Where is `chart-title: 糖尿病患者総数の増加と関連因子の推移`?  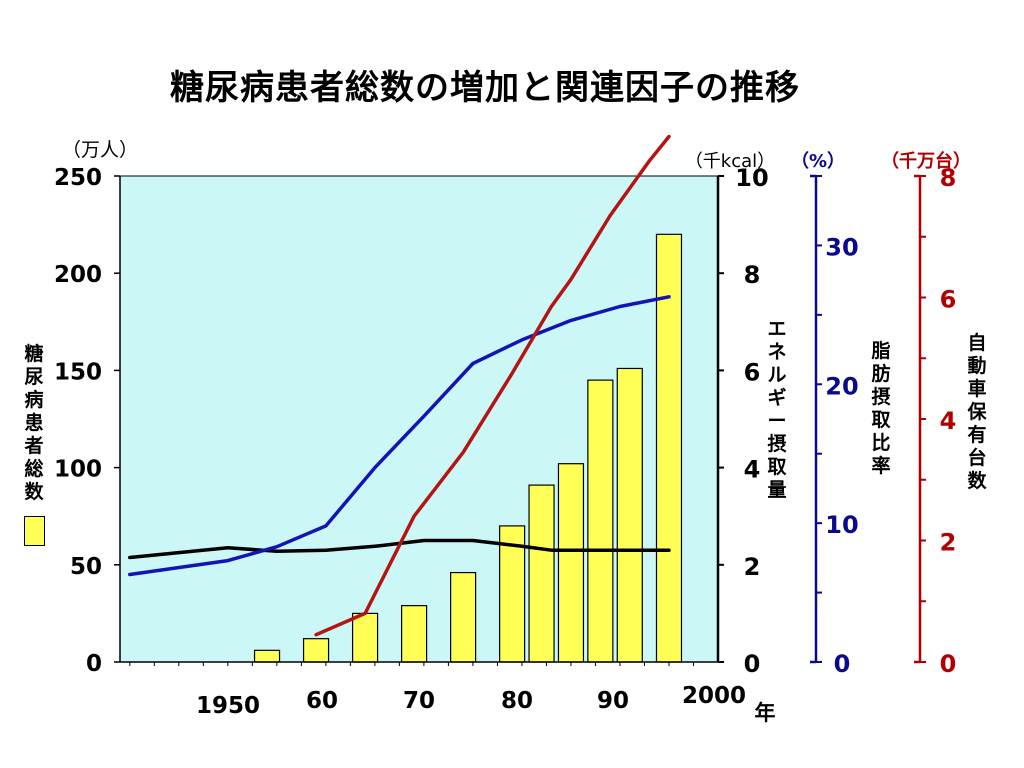 chart-title: 糖尿病患者総数の増加と関連因子の推移 is located at coordinates (485, 88).